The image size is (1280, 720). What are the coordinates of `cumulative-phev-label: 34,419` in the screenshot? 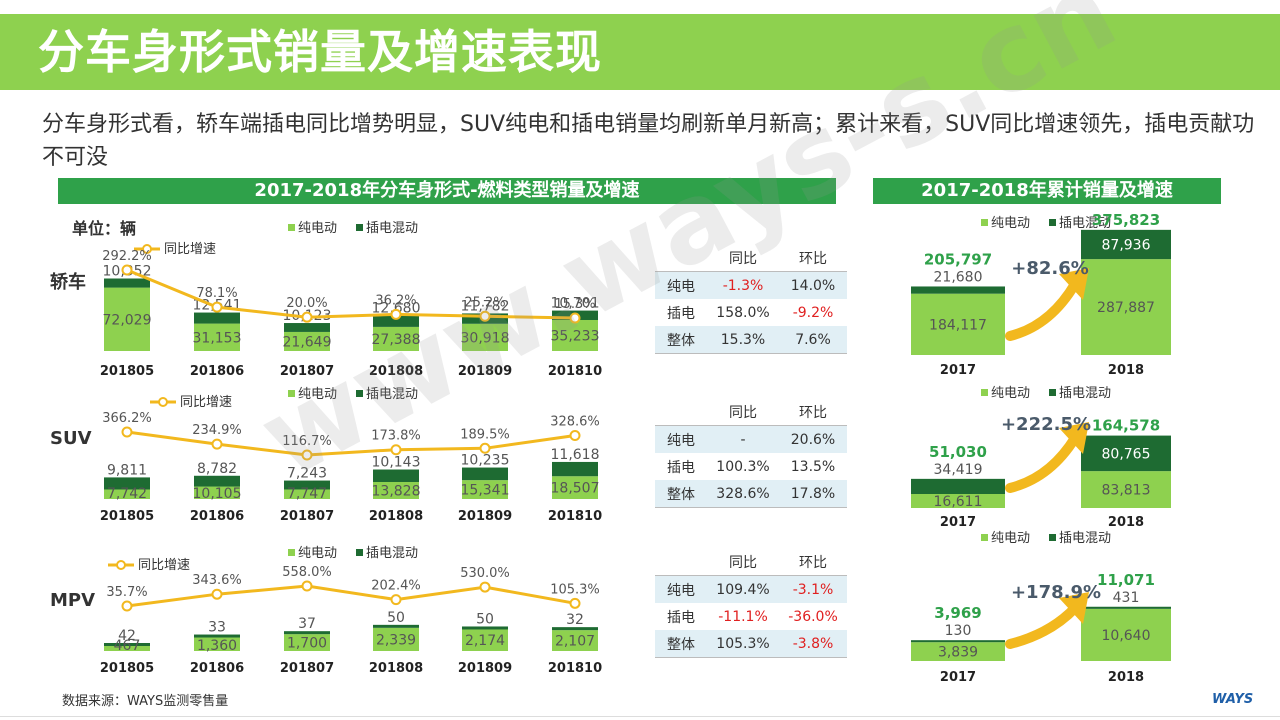 It's located at (958, 470).